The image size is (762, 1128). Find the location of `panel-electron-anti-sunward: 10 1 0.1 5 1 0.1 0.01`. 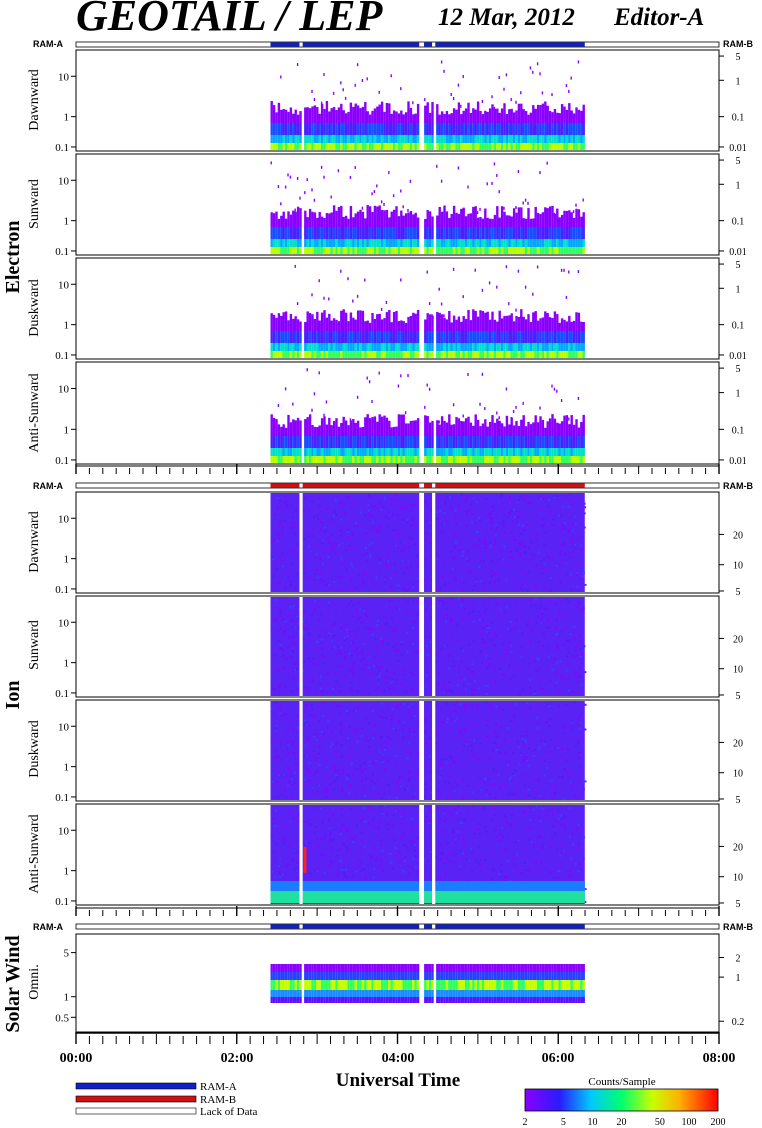

panel-electron-anti-sunward: 10 1 0.1 5 1 0.1 0.01 is located at coordinates (401, 414).